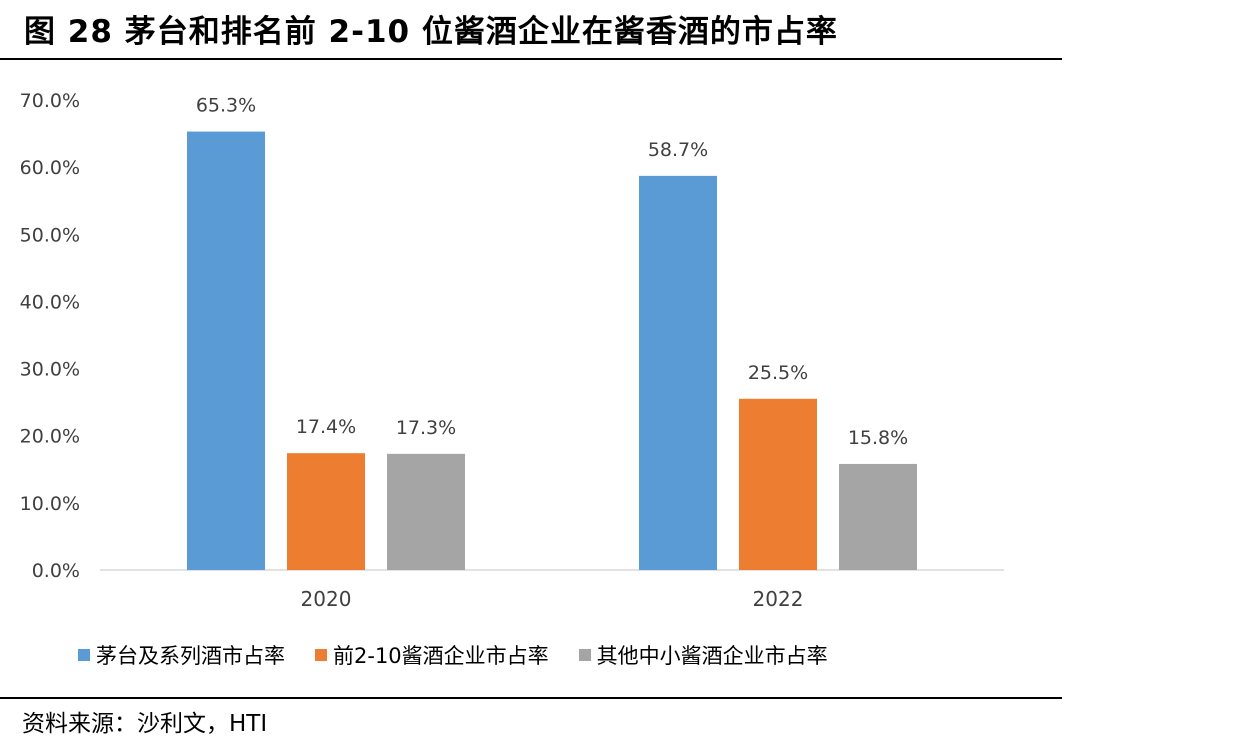 The height and width of the screenshot is (750, 1235). I want to click on data-label: 17.3%, so click(426, 428).